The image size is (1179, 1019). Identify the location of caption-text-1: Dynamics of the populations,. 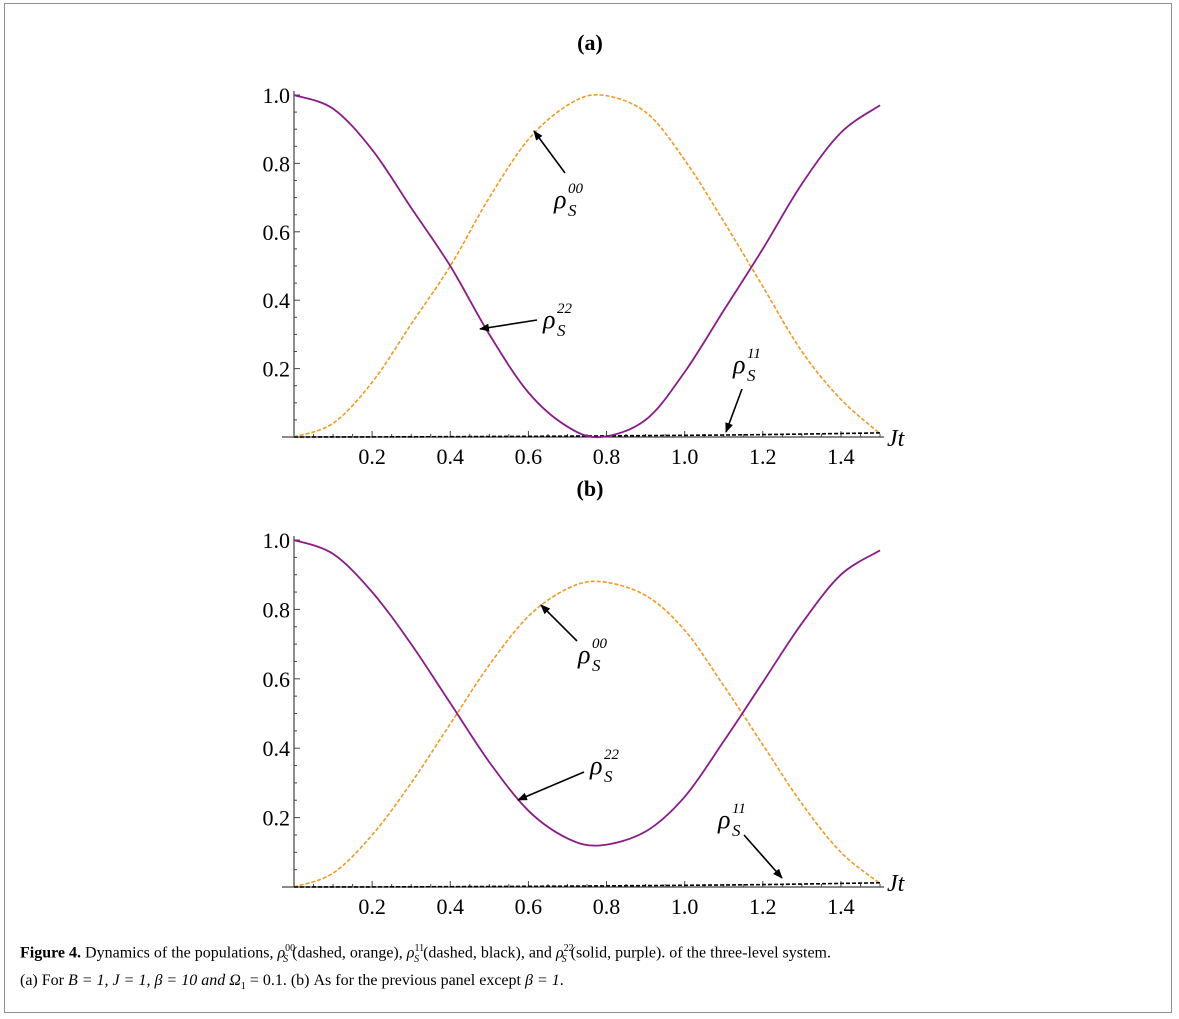
(179, 953).